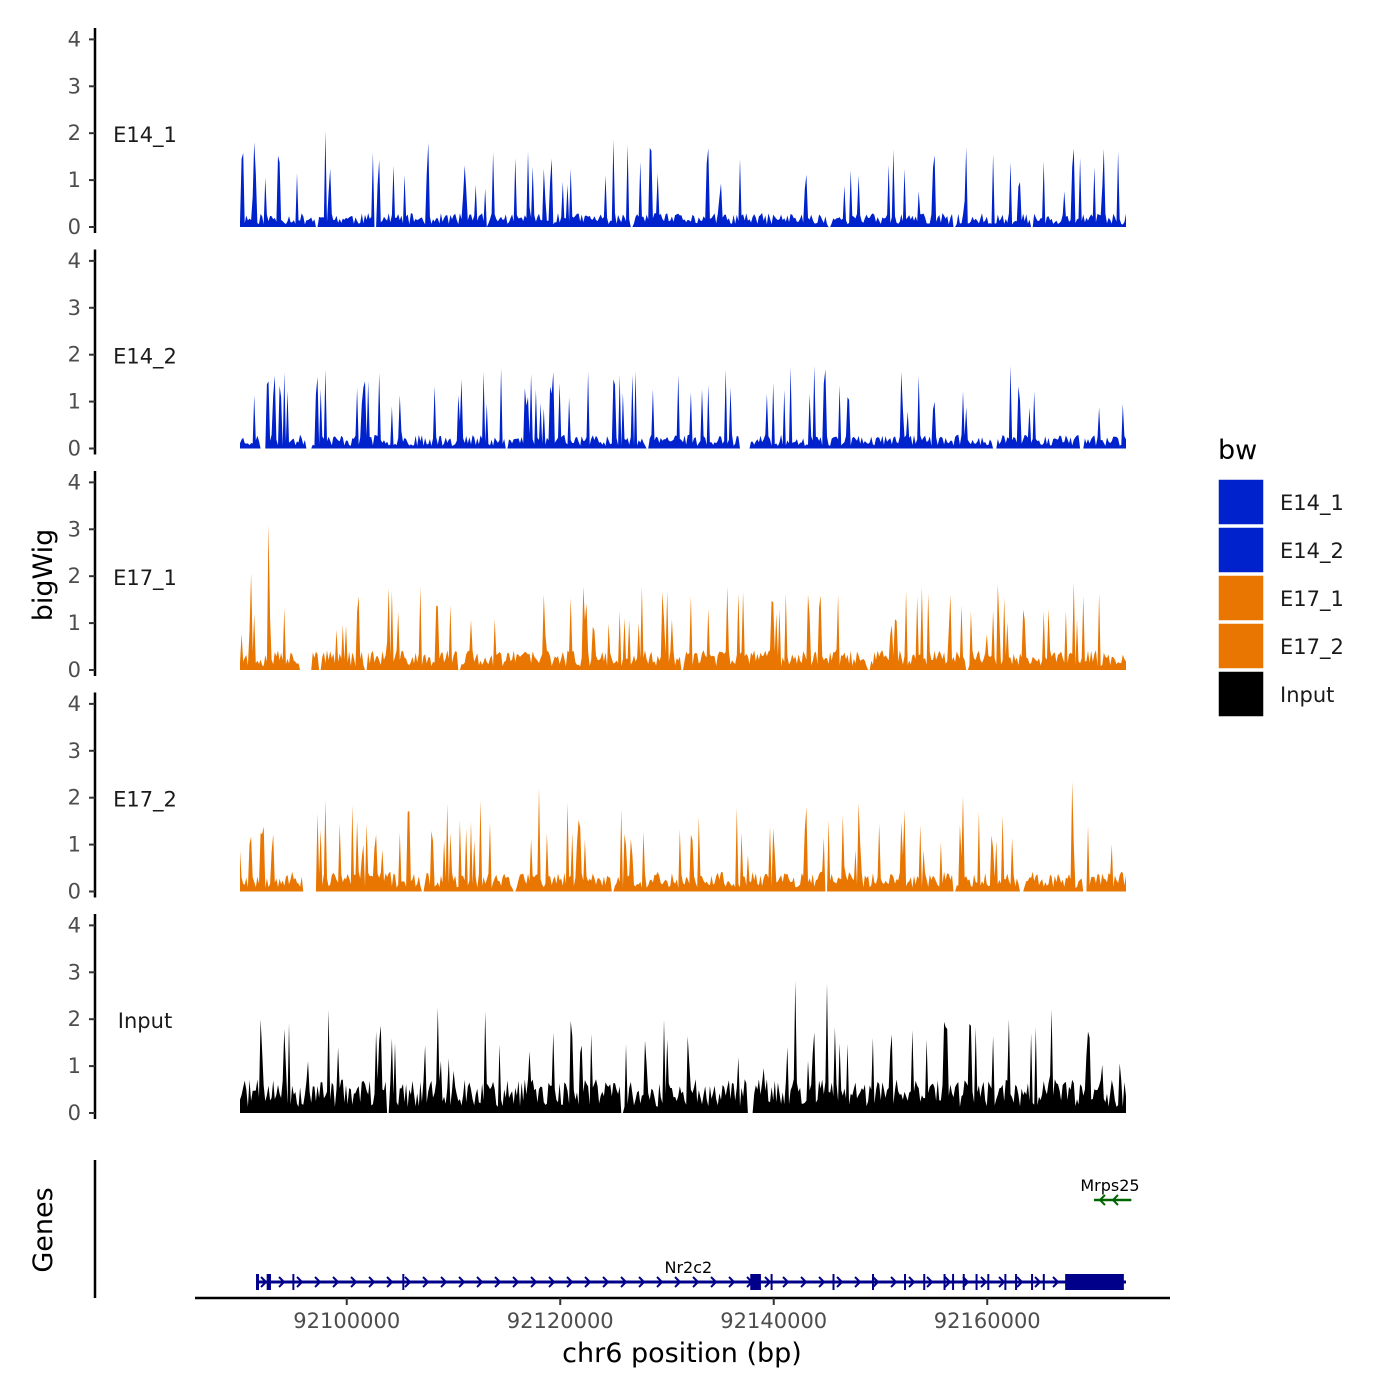 The height and width of the screenshot is (1400, 1400). I want to click on x-tick-label: 92140000, so click(773, 1321).